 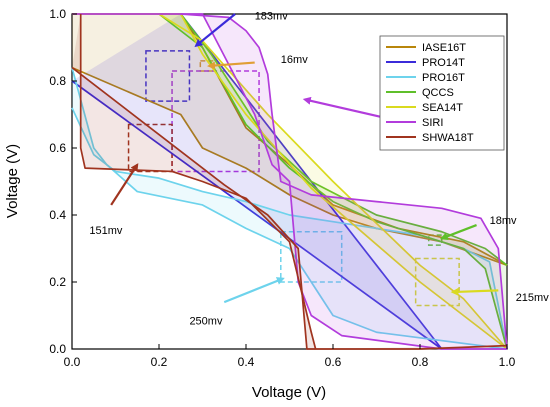 What do you see at coordinates (289, 392) in the screenshot?
I see `x-axis-title: Voltage (V)` at bounding box center [289, 392].